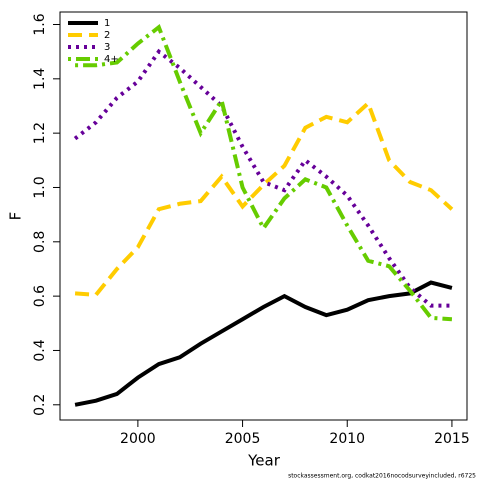 The height and width of the screenshot is (480, 480). Describe the element at coordinates (40, 187) in the screenshot. I see `y-tick-label: 1.0` at that location.